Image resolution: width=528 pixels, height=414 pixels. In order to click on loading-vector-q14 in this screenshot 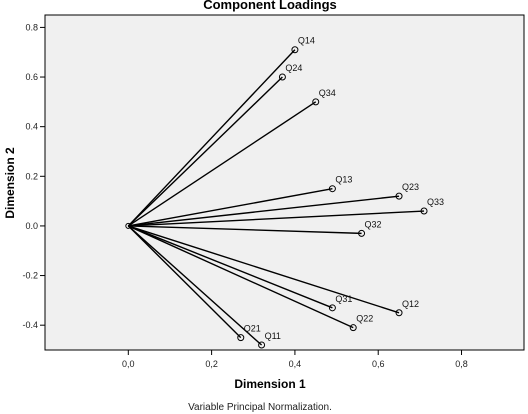, I will do `click(211, 138)`.